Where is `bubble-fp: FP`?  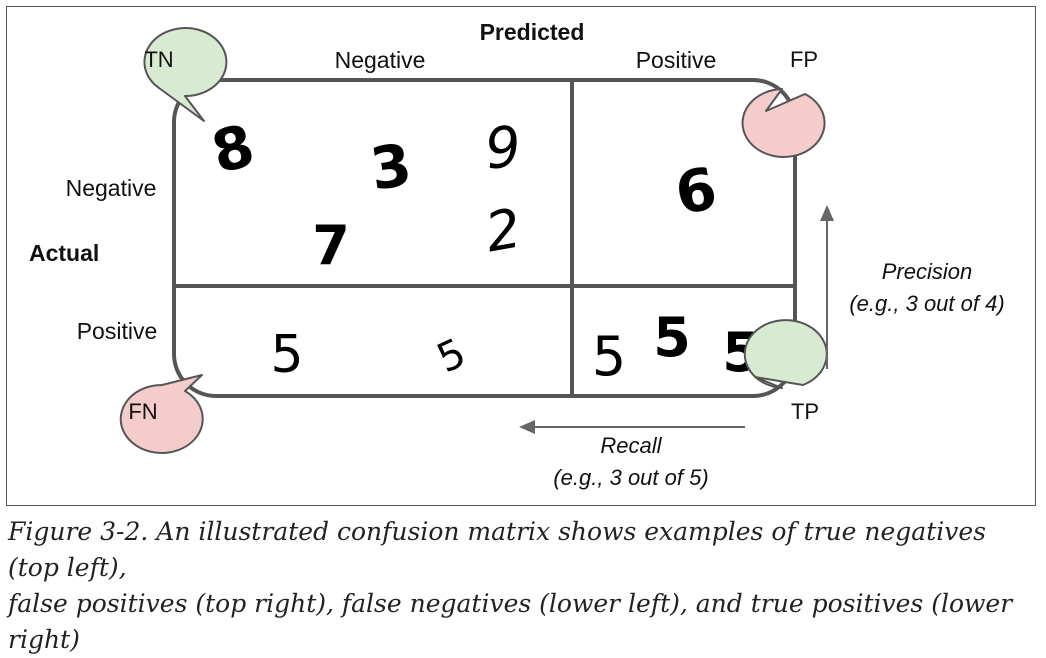
bubble-fp: FP is located at coordinates (783, 102).